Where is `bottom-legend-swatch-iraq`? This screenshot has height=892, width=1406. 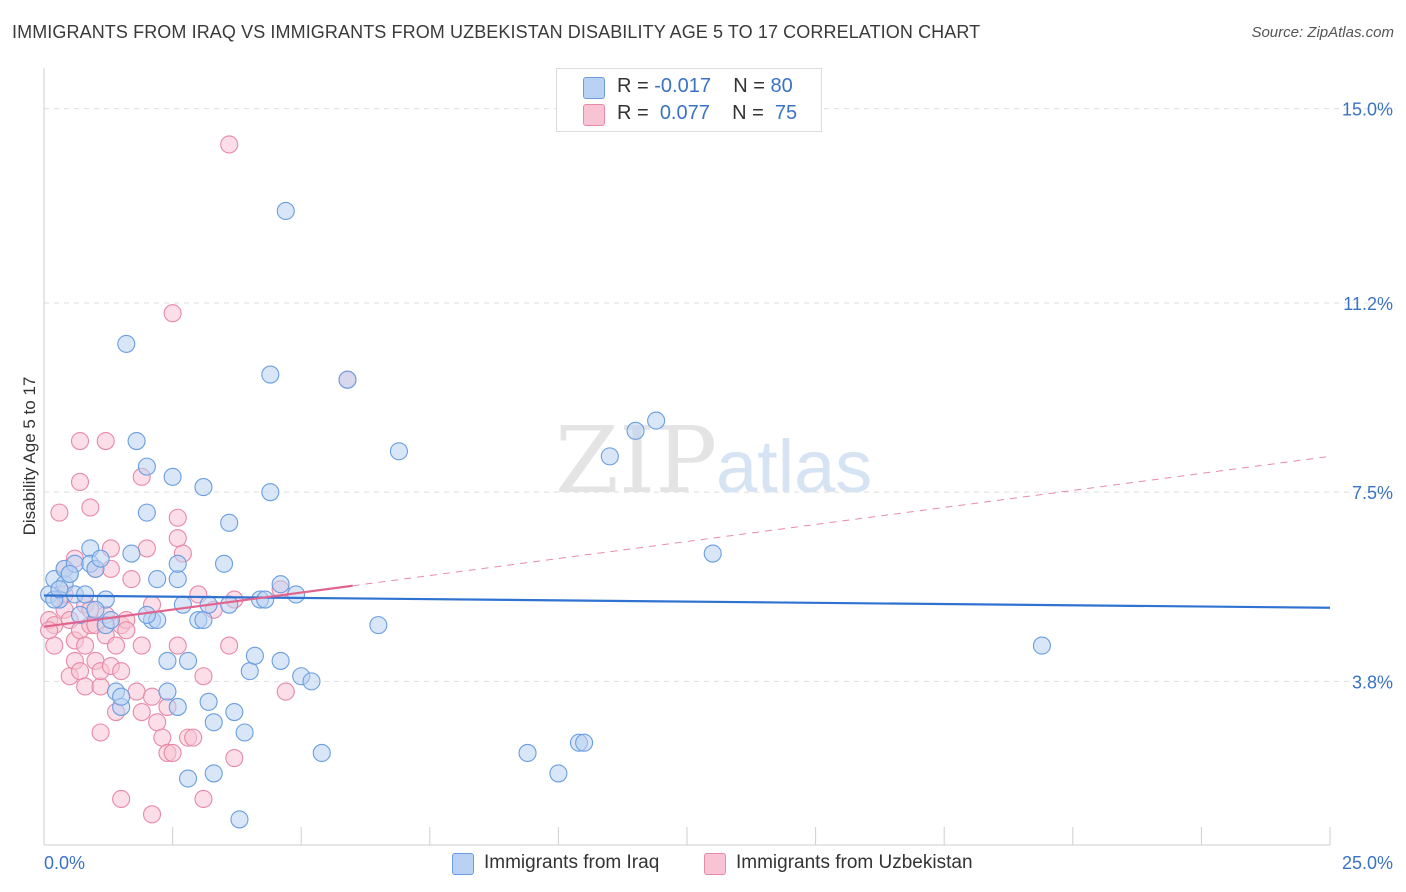
bottom-legend-swatch-iraq is located at coordinates (463, 864).